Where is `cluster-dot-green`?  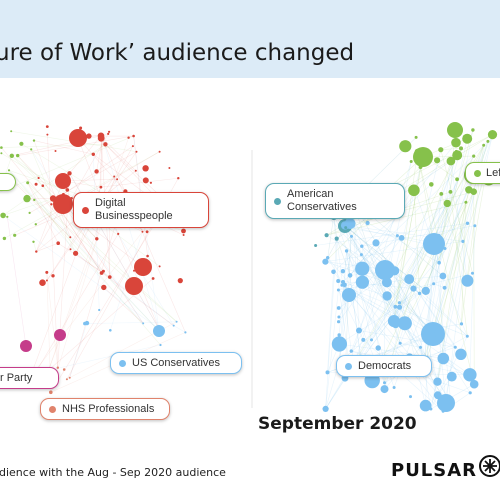
cluster-dot-green is located at coordinates (477, 173).